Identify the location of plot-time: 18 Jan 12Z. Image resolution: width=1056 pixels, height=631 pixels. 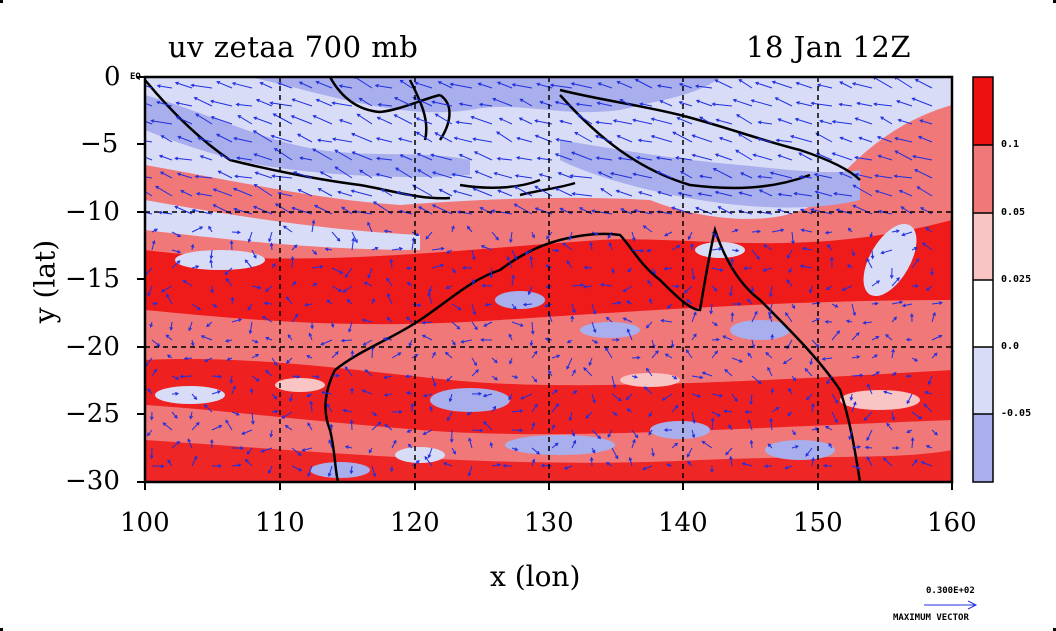
(828, 47).